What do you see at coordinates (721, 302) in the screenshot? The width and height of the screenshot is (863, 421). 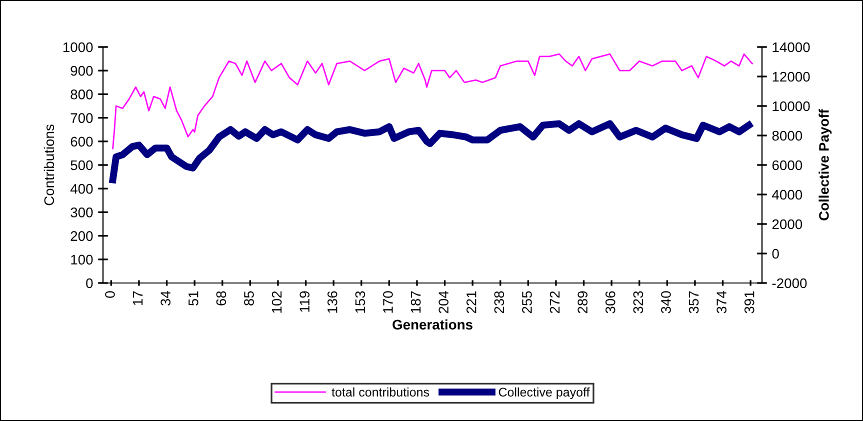 I see `x-tick-label: 374` at bounding box center [721, 302].